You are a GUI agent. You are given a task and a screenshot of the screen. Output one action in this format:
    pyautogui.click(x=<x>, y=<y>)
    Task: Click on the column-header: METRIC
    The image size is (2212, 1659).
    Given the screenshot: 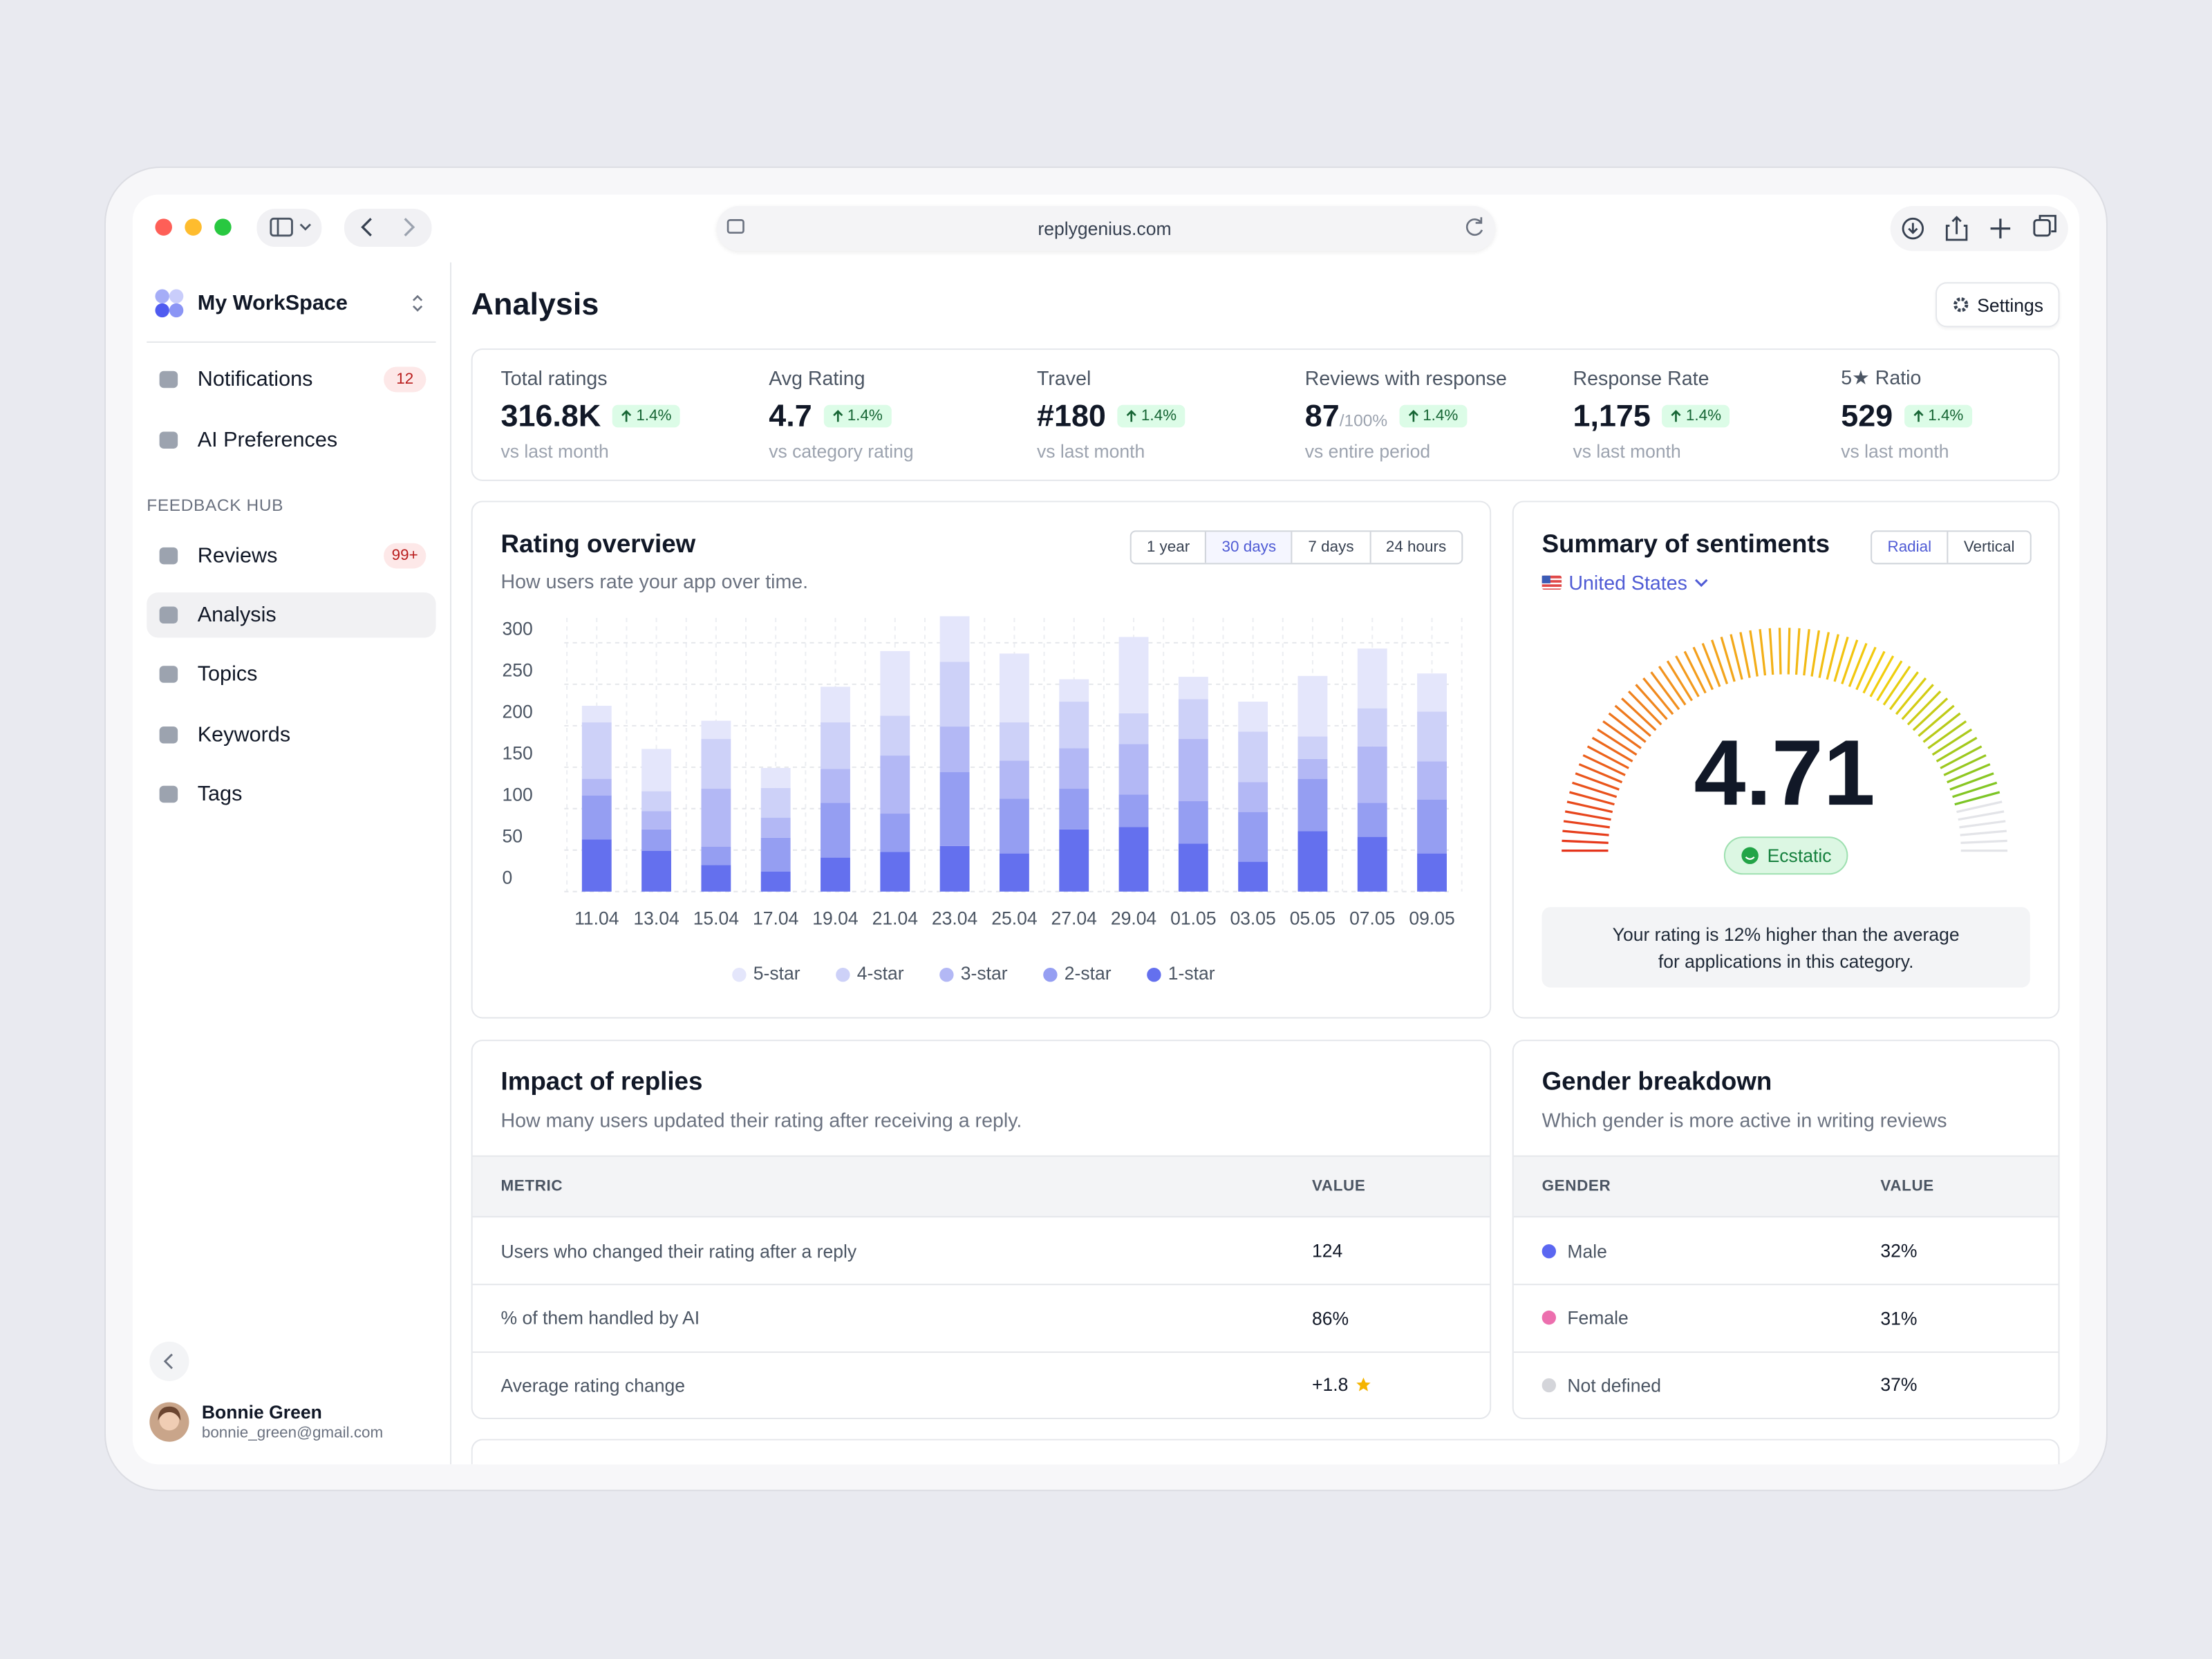 What is the action you would take?
    pyautogui.click(x=531, y=1186)
    